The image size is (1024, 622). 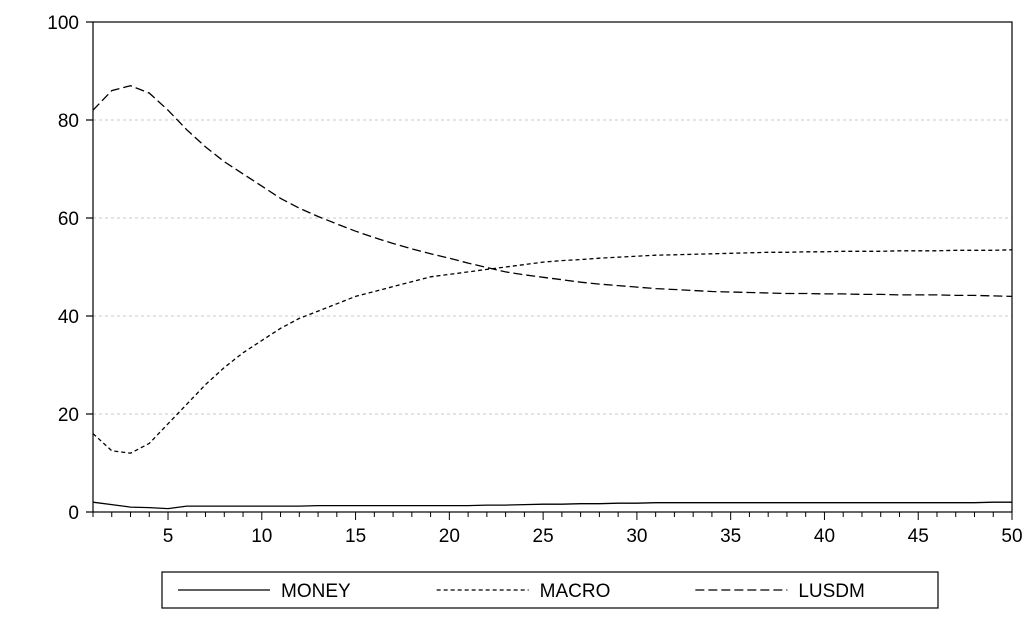 I want to click on x-tick-label: 30, so click(x=636, y=536).